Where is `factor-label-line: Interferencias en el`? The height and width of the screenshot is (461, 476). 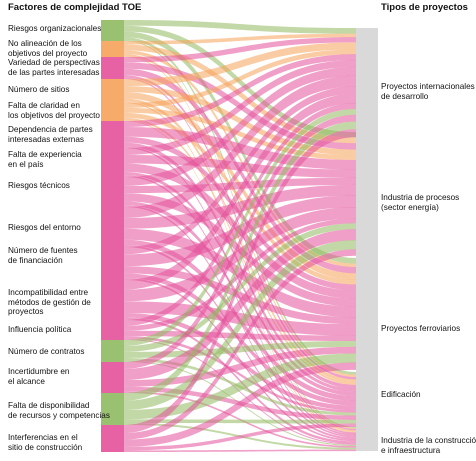 factor-label-line: Interferencias en el is located at coordinates (43, 437).